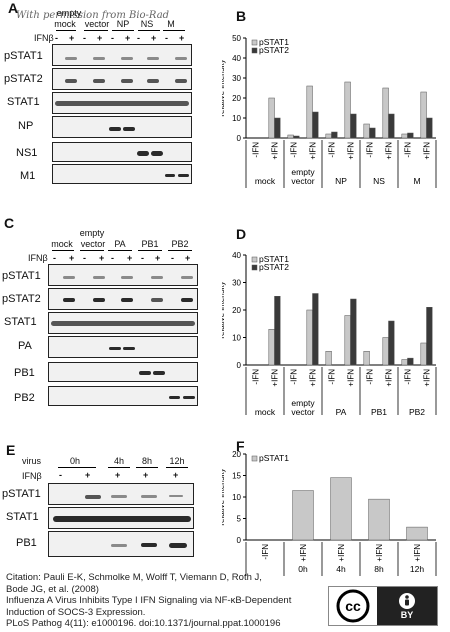 This screenshot has height=632, width=450. What do you see at coordinates (93, 15) in the screenshot?
I see `watermark: With permission from Bio-Rad` at bounding box center [93, 15].